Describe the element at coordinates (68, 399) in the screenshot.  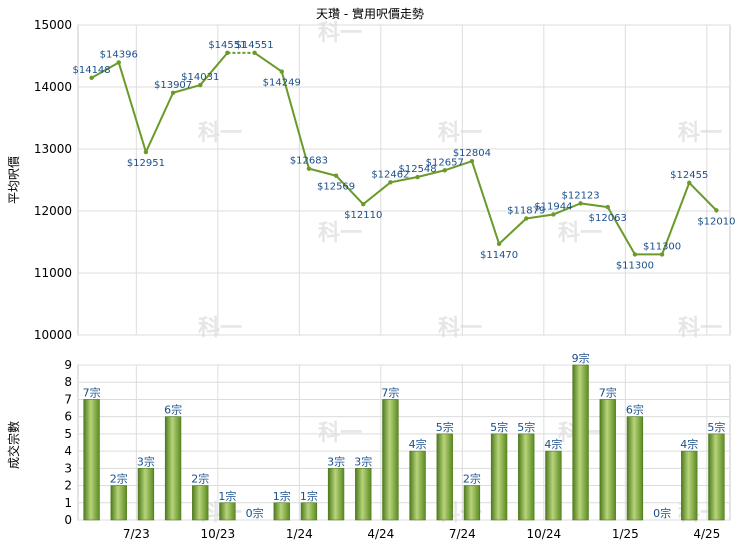
I see `count-y-tick-label: 7` at that location.